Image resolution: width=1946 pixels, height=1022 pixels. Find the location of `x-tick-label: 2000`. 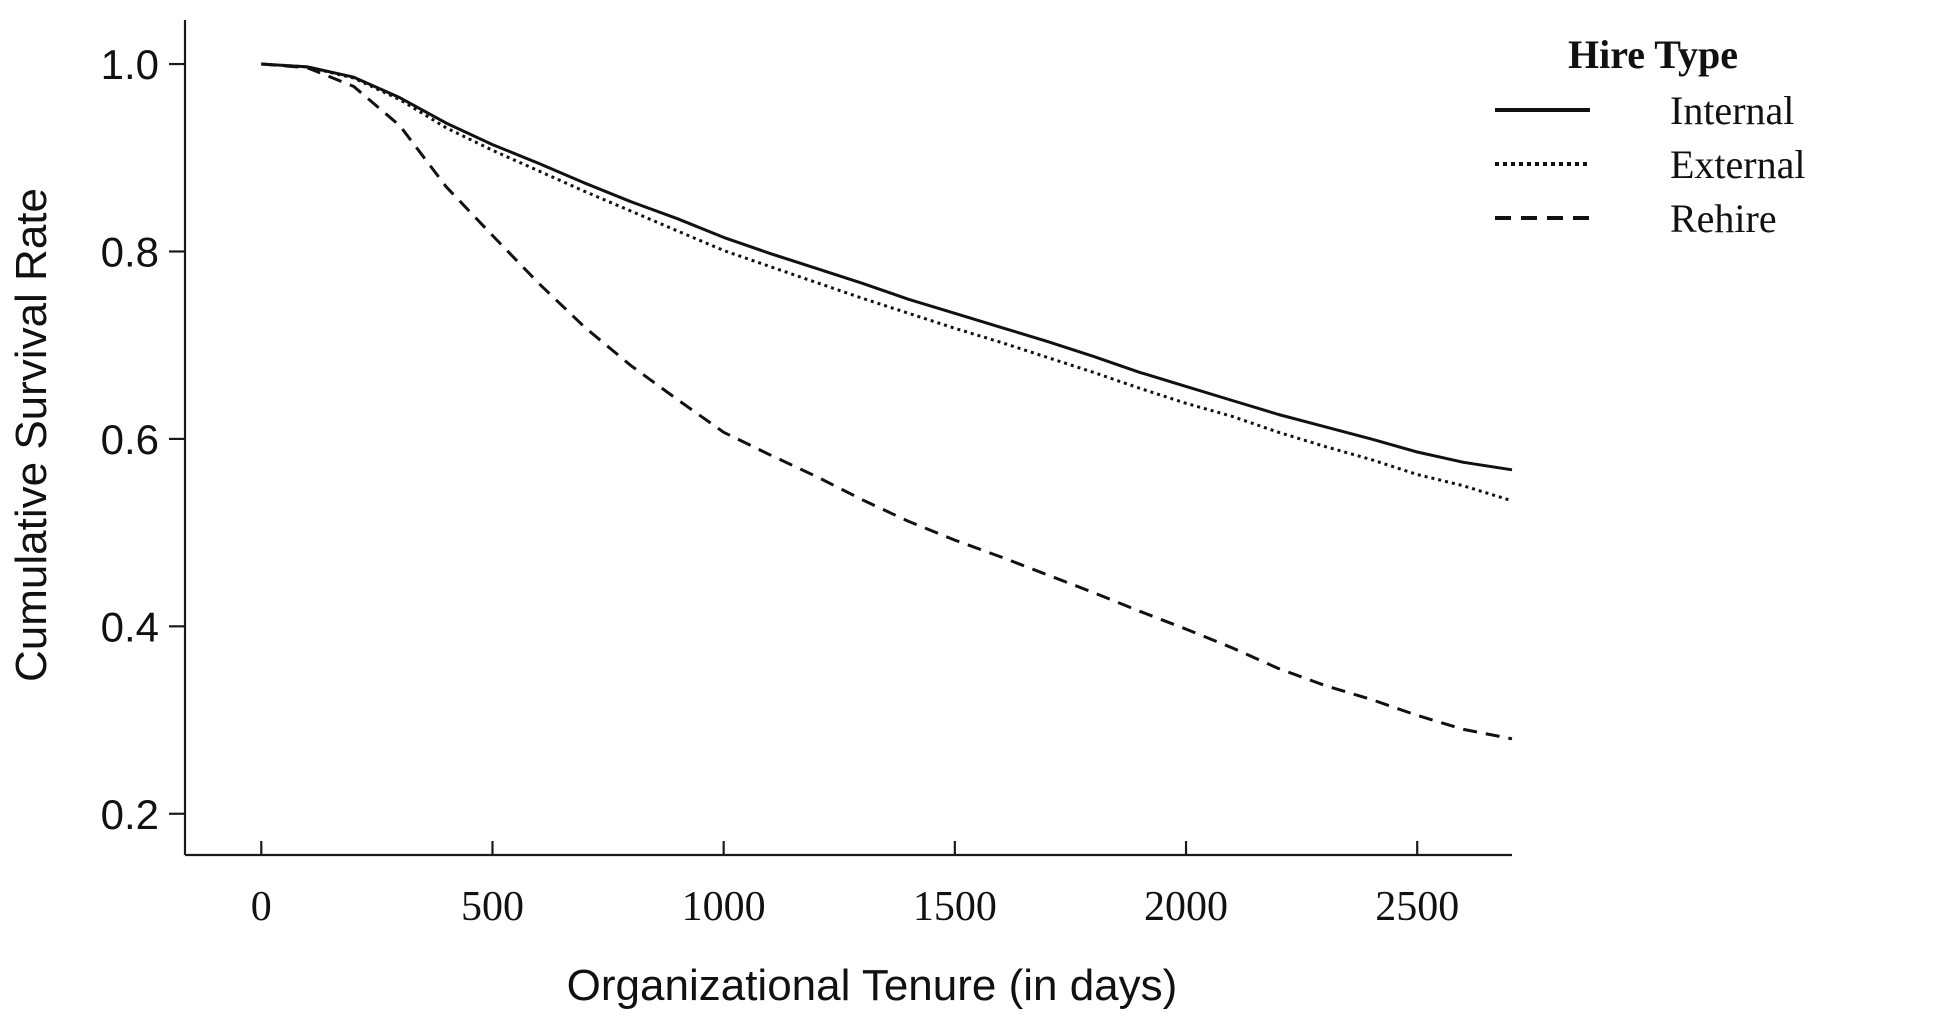

x-tick-label: 2000 is located at coordinates (1186, 907).